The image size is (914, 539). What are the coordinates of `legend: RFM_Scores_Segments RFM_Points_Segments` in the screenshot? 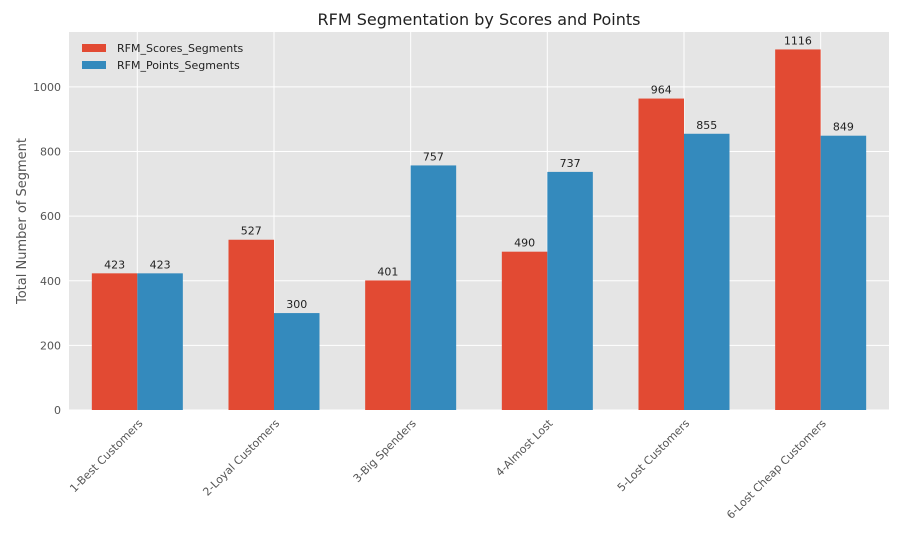 It's located at (163, 57).